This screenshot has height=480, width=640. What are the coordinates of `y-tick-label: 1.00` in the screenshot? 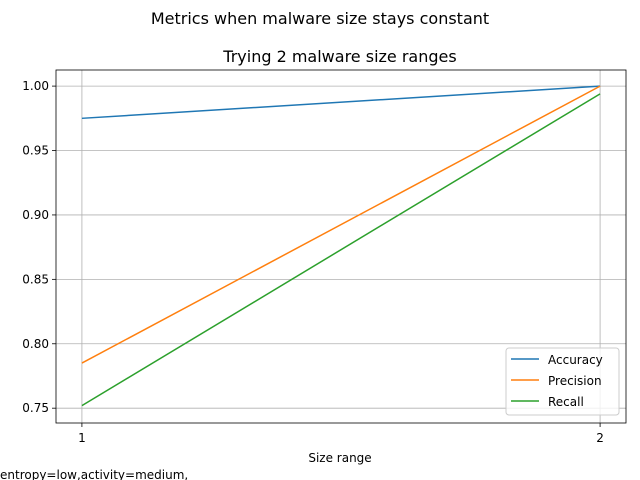 It's located at (35, 86).